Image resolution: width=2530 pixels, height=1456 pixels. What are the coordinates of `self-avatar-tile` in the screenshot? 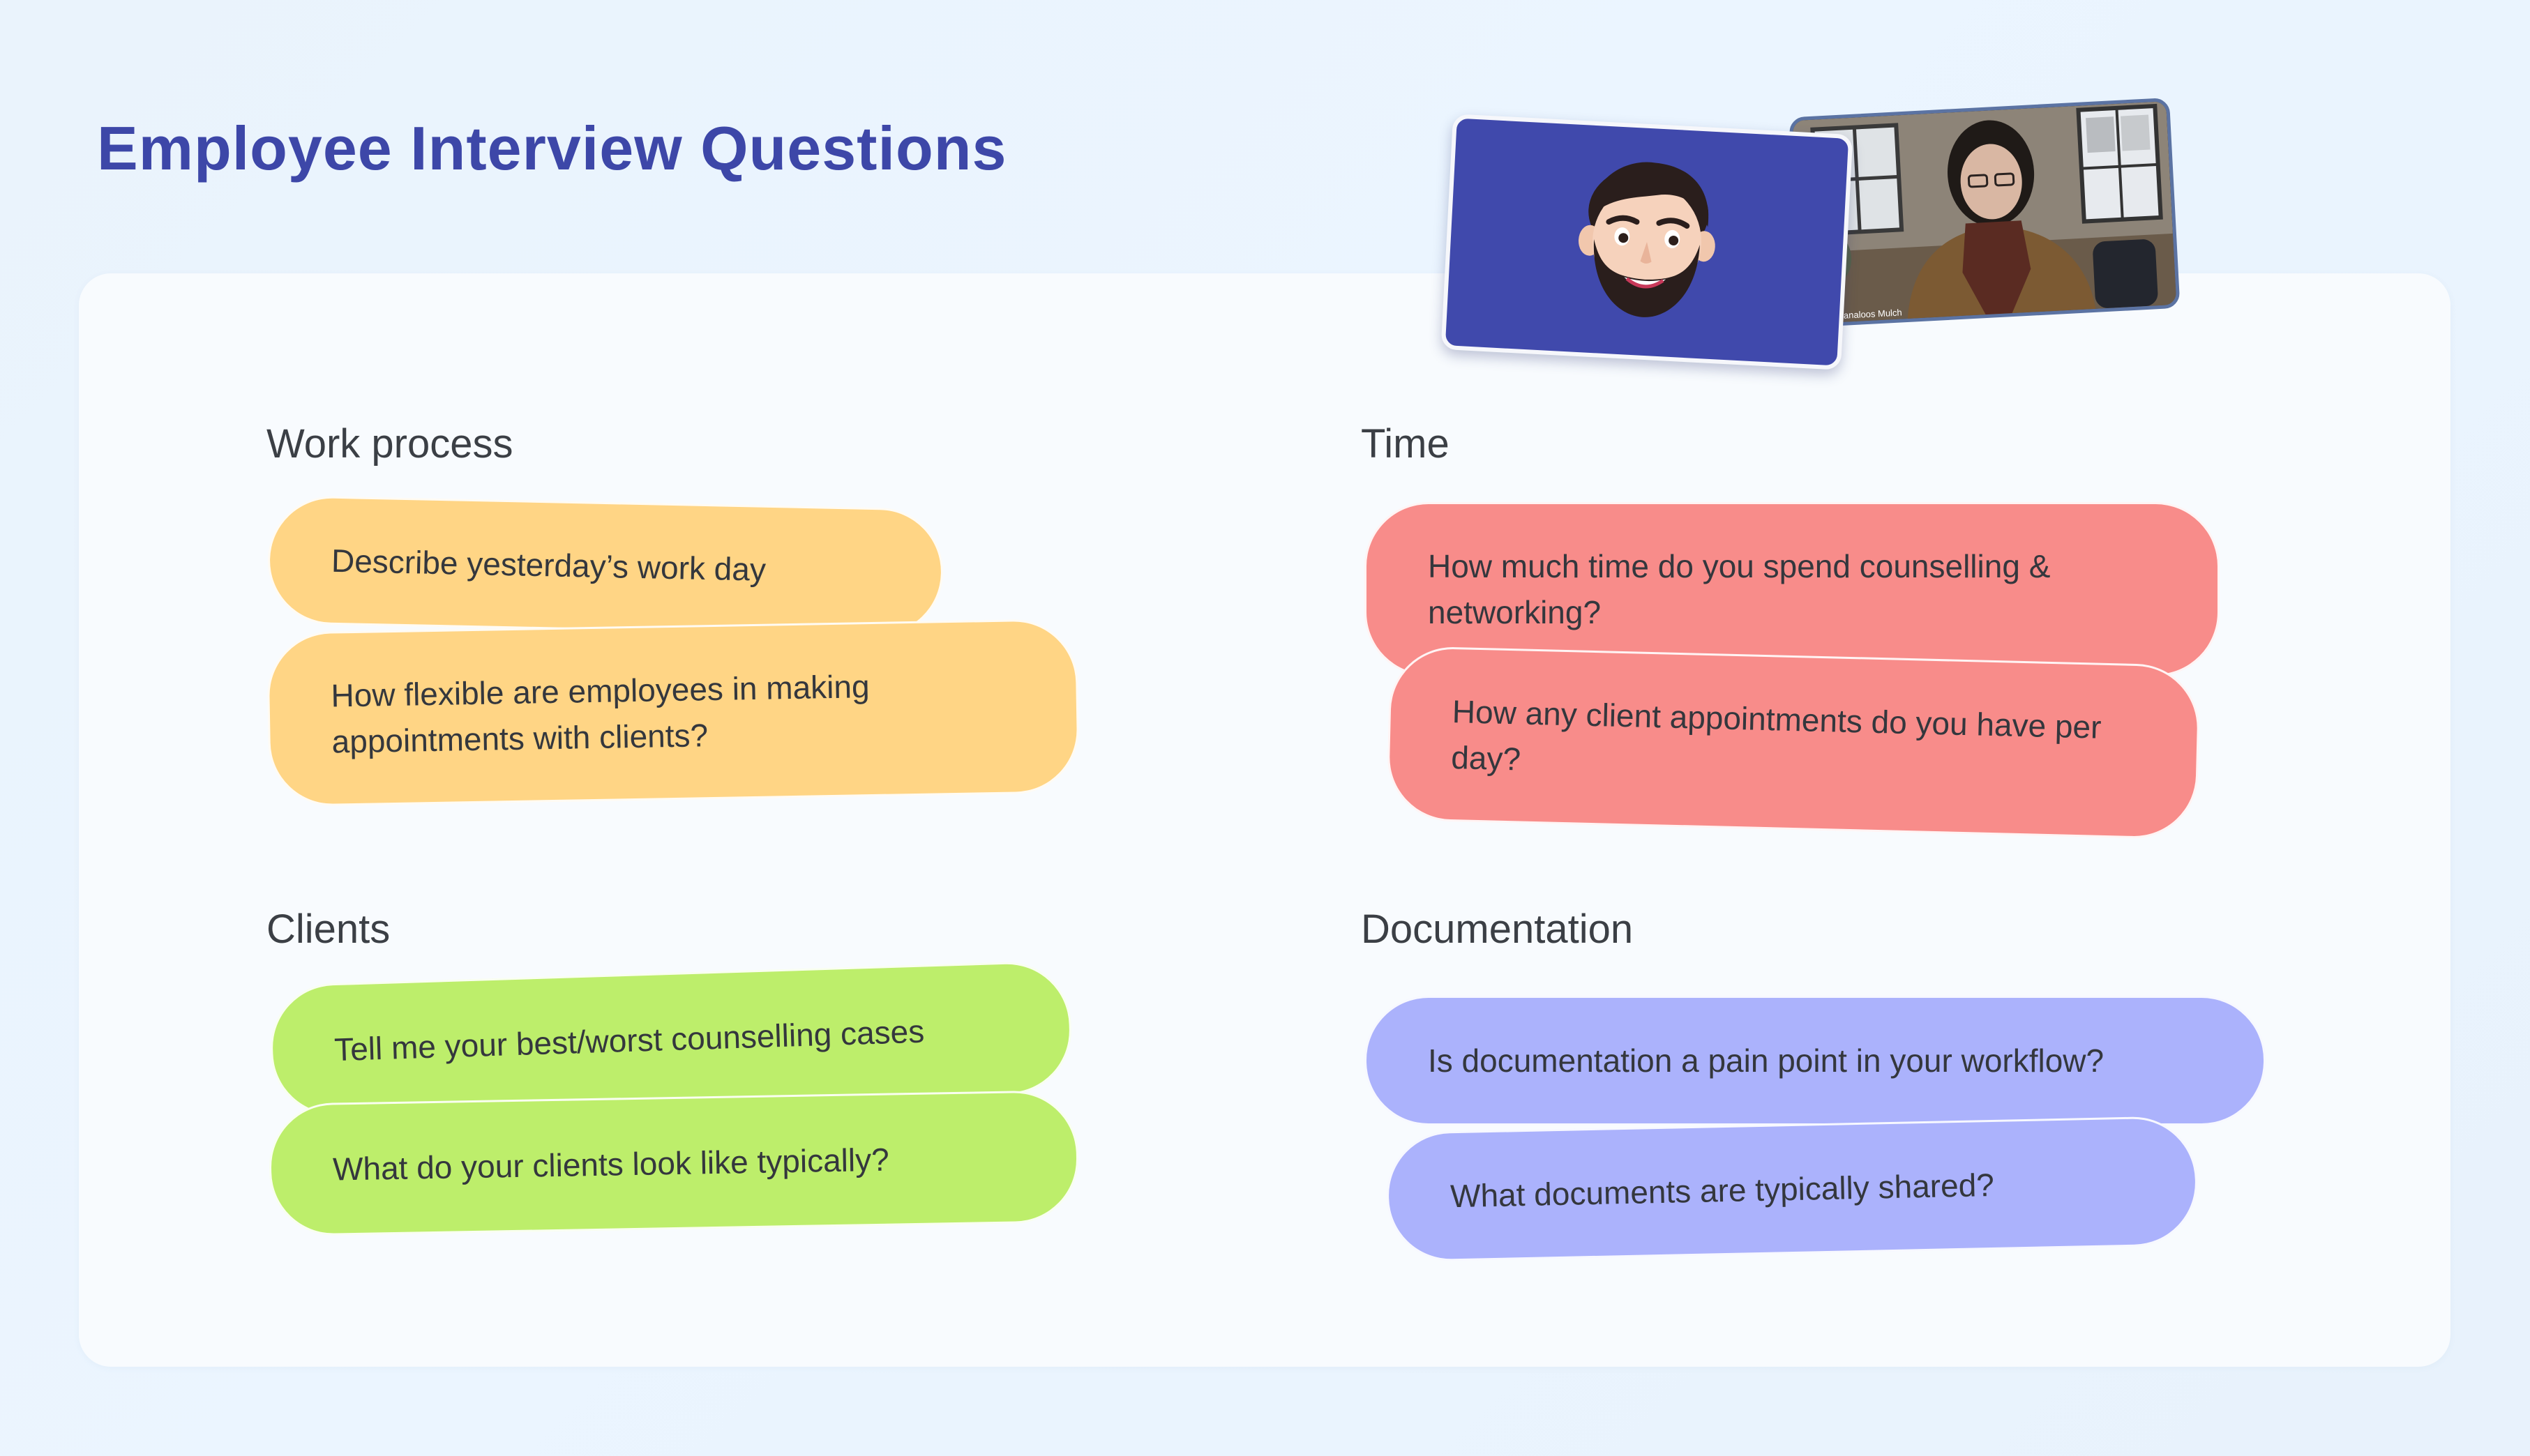 It's located at (1647, 242).